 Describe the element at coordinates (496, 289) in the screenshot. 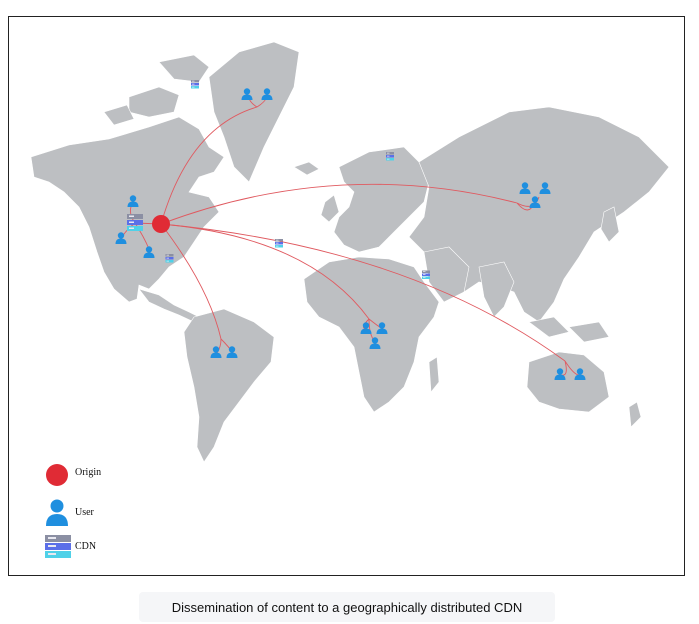

I see `india-landmass` at that location.